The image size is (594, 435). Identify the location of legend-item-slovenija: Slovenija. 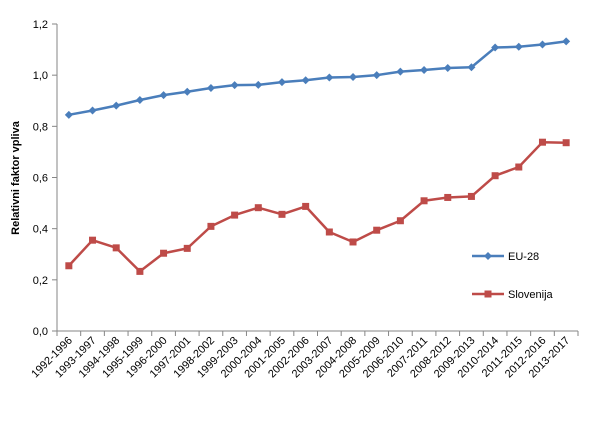
(513, 295).